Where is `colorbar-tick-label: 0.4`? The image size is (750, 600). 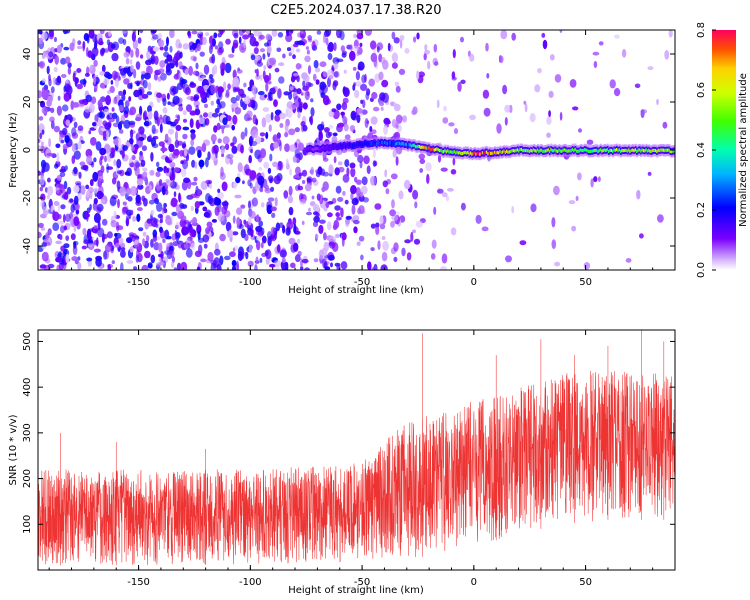
colorbar-tick-label: 0.4 is located at coordinates (701, 150).